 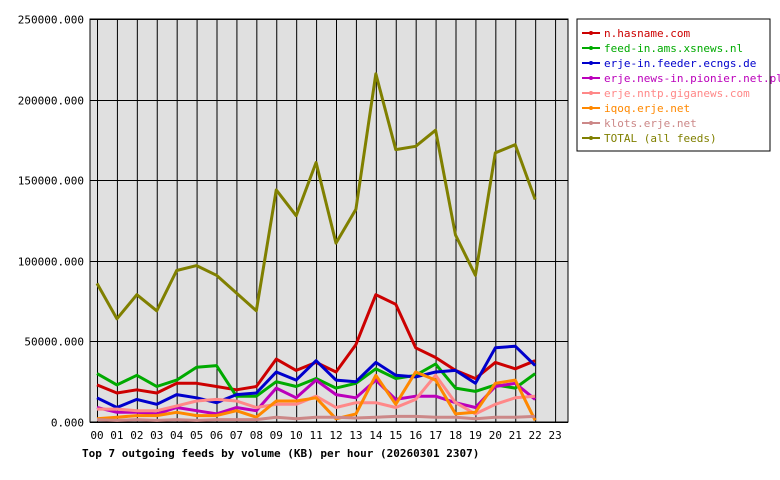 What do you see at coordinates (475, 435) in the screenshot?
I see `x-tick-label: 19` at bounding box center [475, 435].